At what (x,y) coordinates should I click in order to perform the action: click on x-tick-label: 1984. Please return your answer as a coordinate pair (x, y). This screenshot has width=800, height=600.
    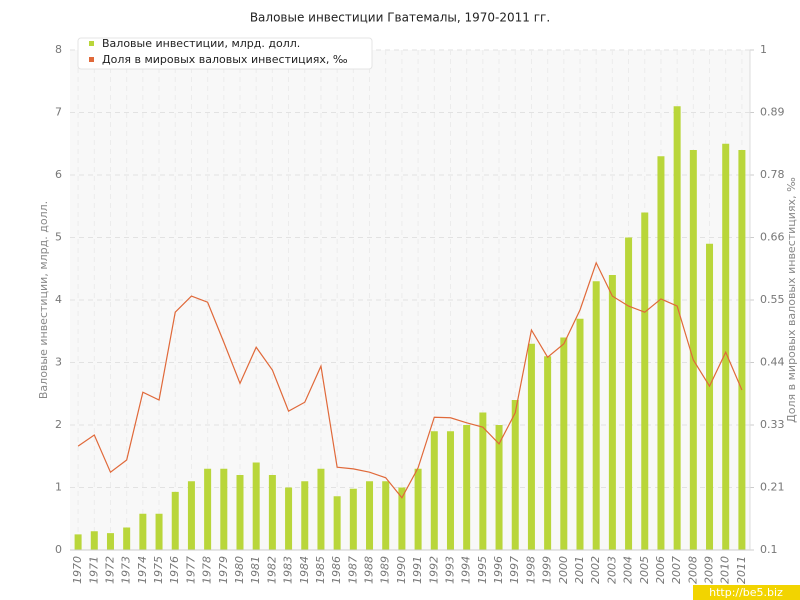
    Looking at the image, I should click on (304, 570).